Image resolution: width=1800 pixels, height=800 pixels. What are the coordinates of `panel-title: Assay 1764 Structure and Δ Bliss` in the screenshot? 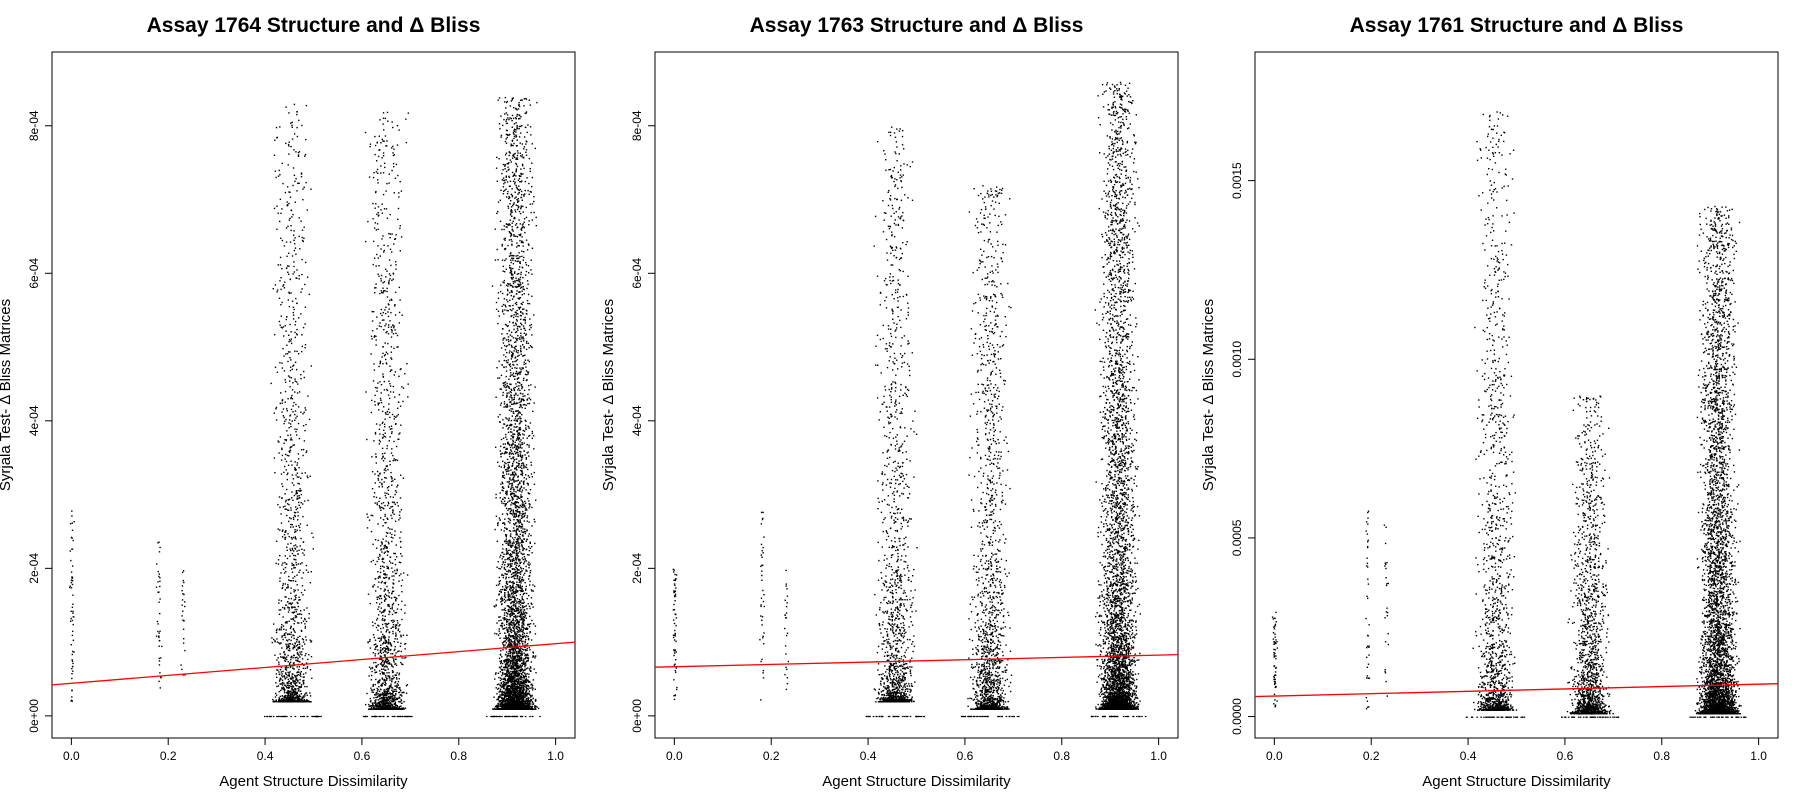 It's located at (314, 25).